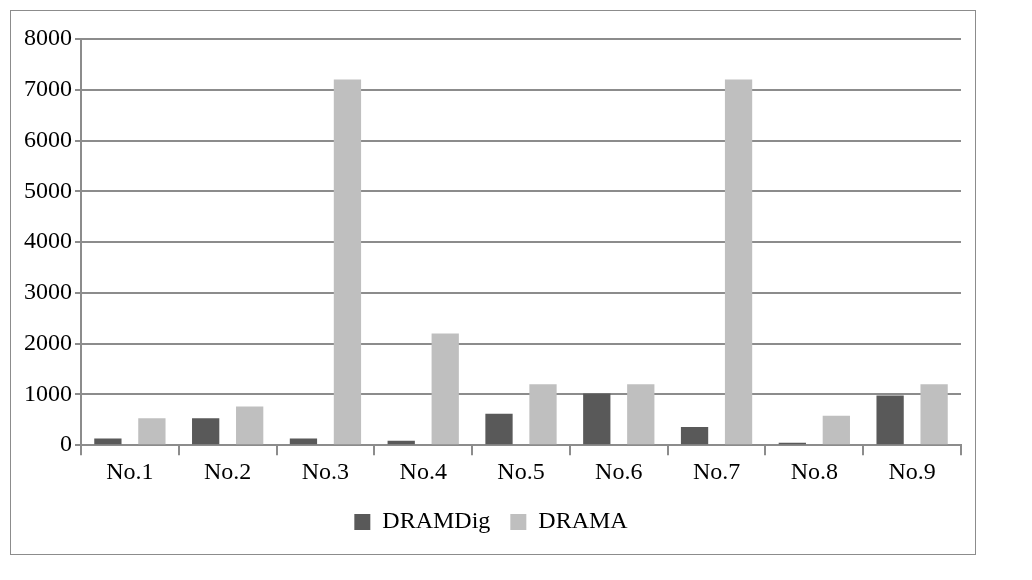  Describe the element at coordinates (66, 443) in the screenshot. I see `y-tick-label: 0` at that location.